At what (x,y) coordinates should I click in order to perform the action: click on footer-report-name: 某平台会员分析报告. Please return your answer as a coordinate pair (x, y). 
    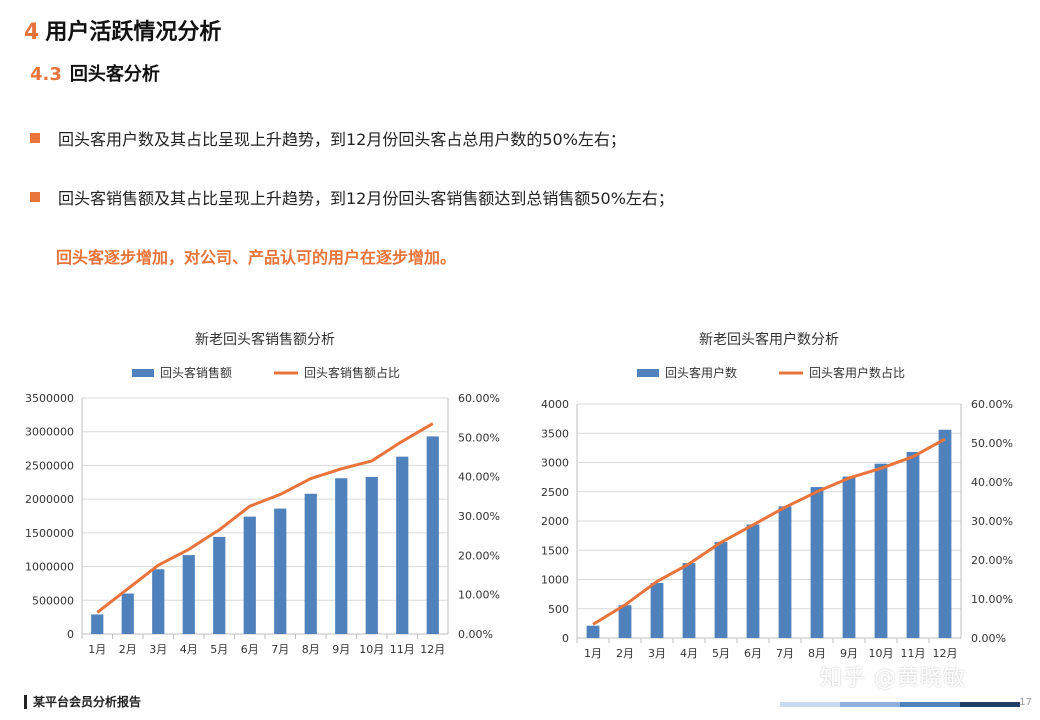
    Looking at the image, I should click on (82, 702).